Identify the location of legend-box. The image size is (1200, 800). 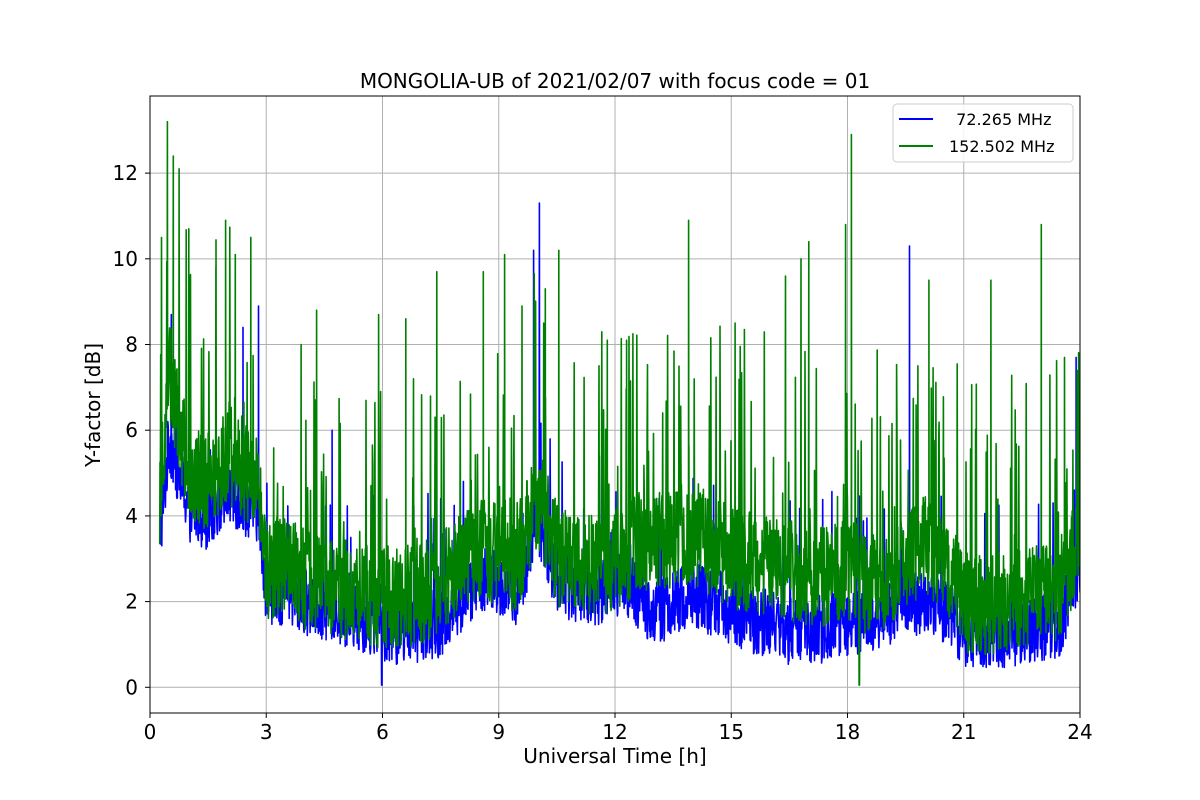
(983, 133).